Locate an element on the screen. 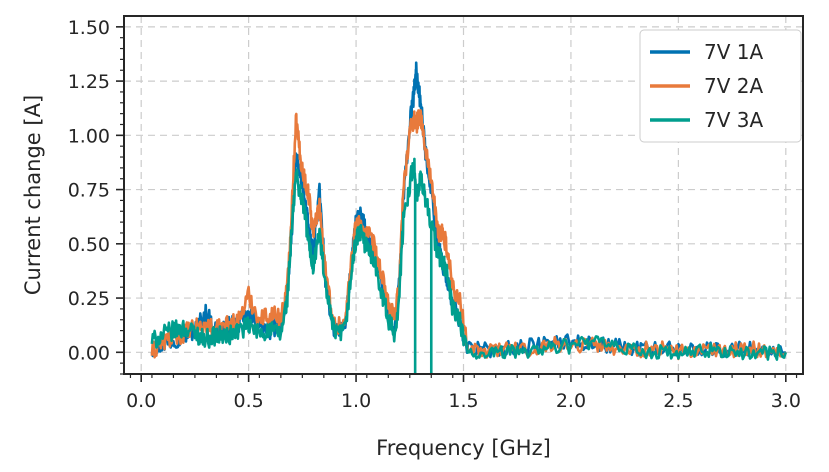 The height and width of the screenshot is (472, 829). x-tick-label: 2.5 is located at coordinates (678, 401).